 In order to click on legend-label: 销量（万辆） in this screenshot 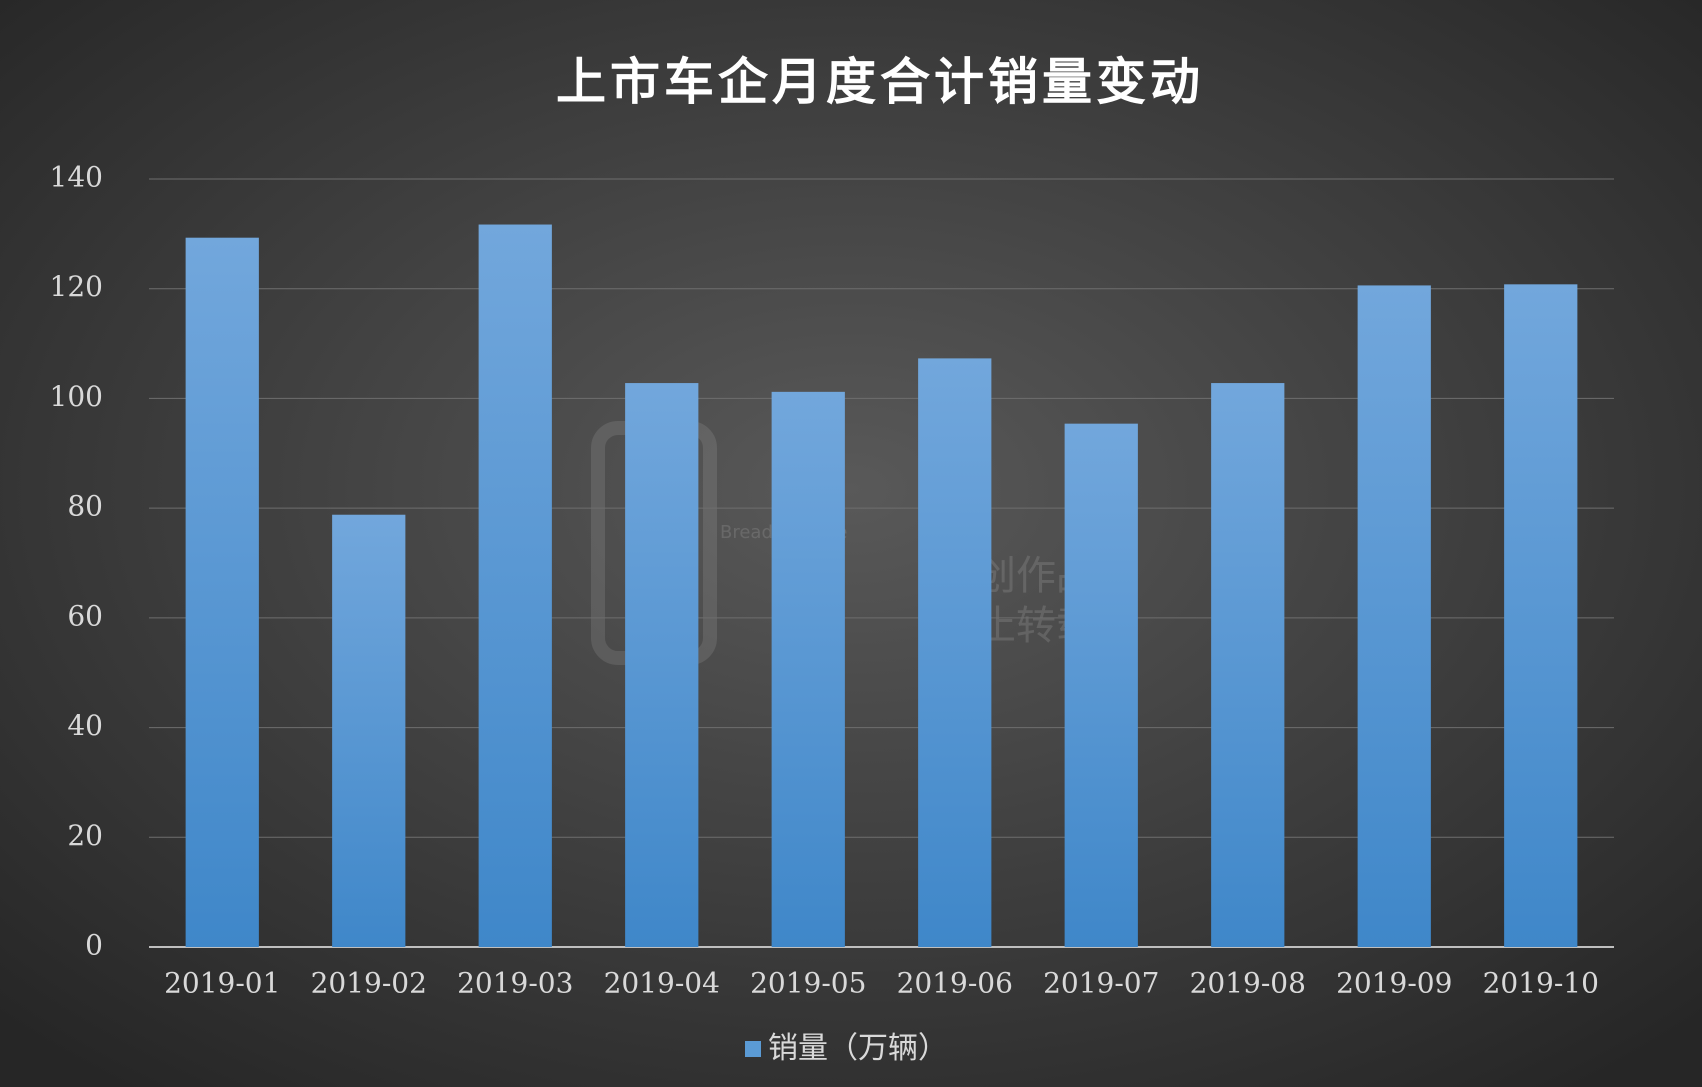, I will do `click(858, 1048)`.